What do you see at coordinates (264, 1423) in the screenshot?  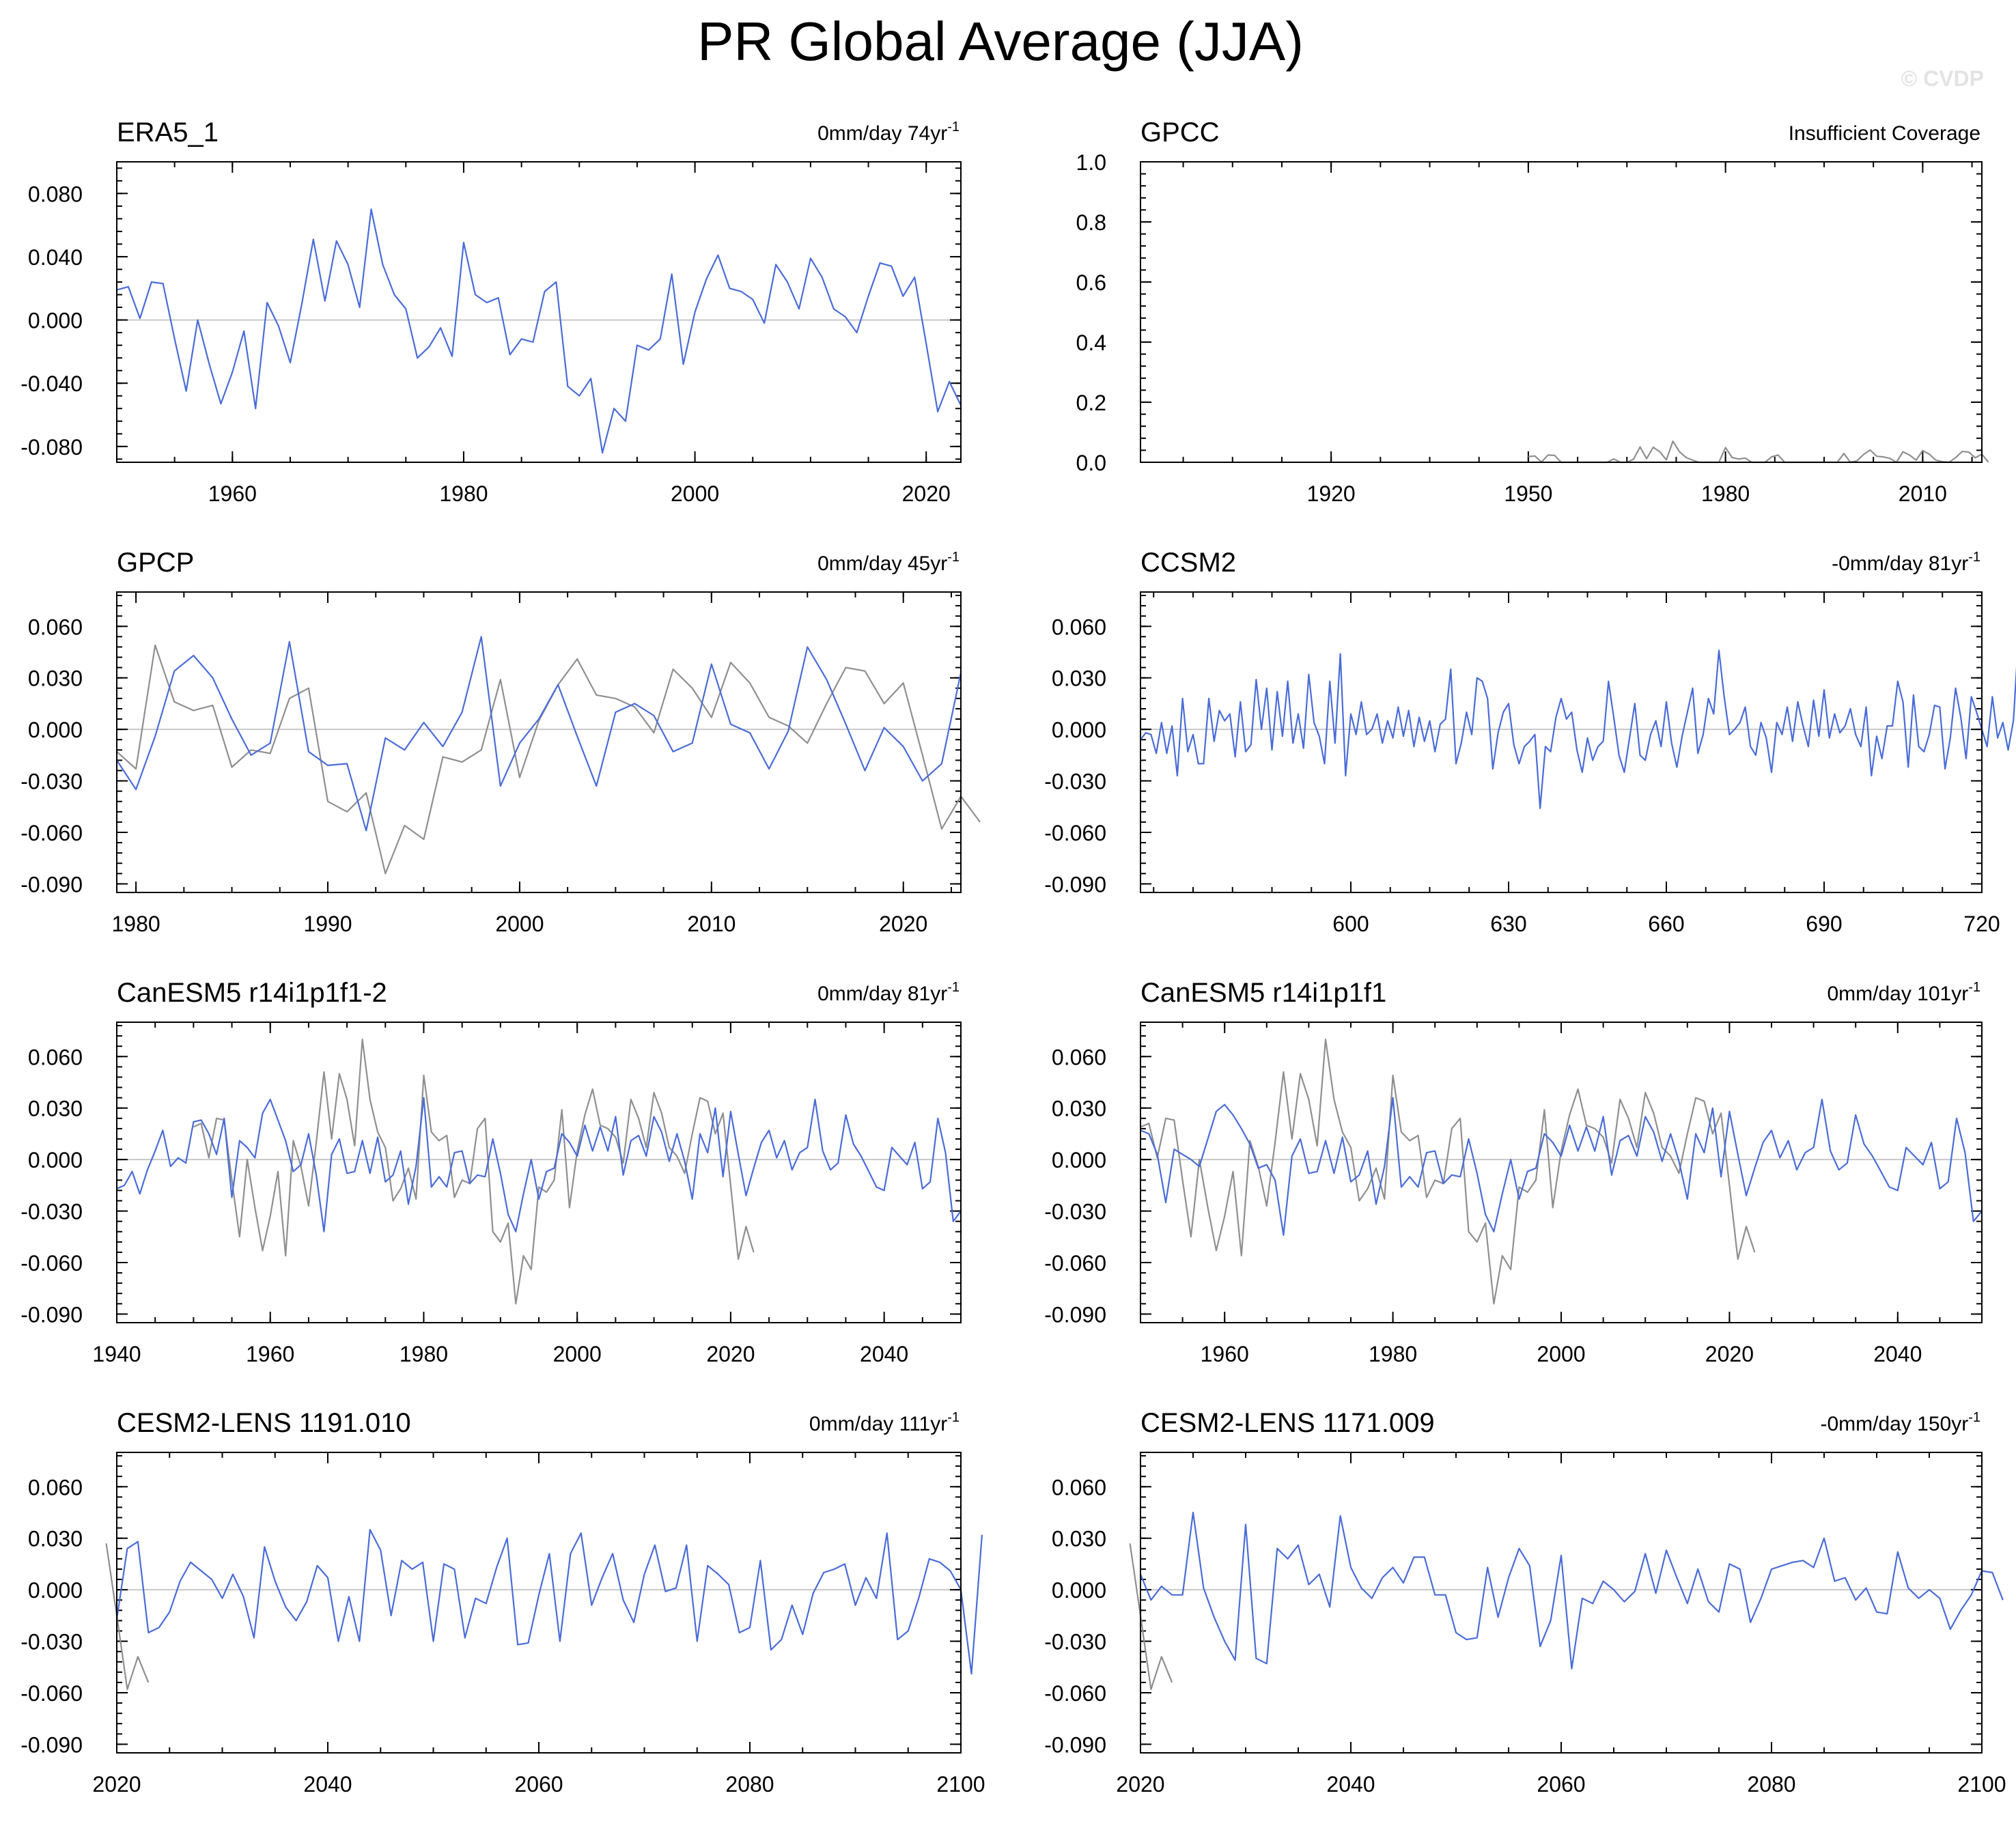 I see `panel-title: CESM2-LENS 1191.010` at bounding box center [264, 1423].